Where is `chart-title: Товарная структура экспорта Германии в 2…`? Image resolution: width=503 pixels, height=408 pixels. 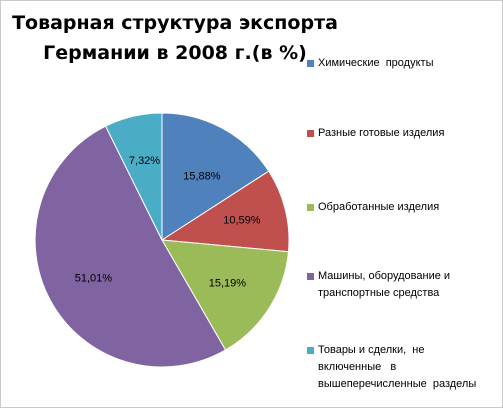 chart-title: Товарная структура экспорта Германии в 2… is located at coordinates (175, 38).